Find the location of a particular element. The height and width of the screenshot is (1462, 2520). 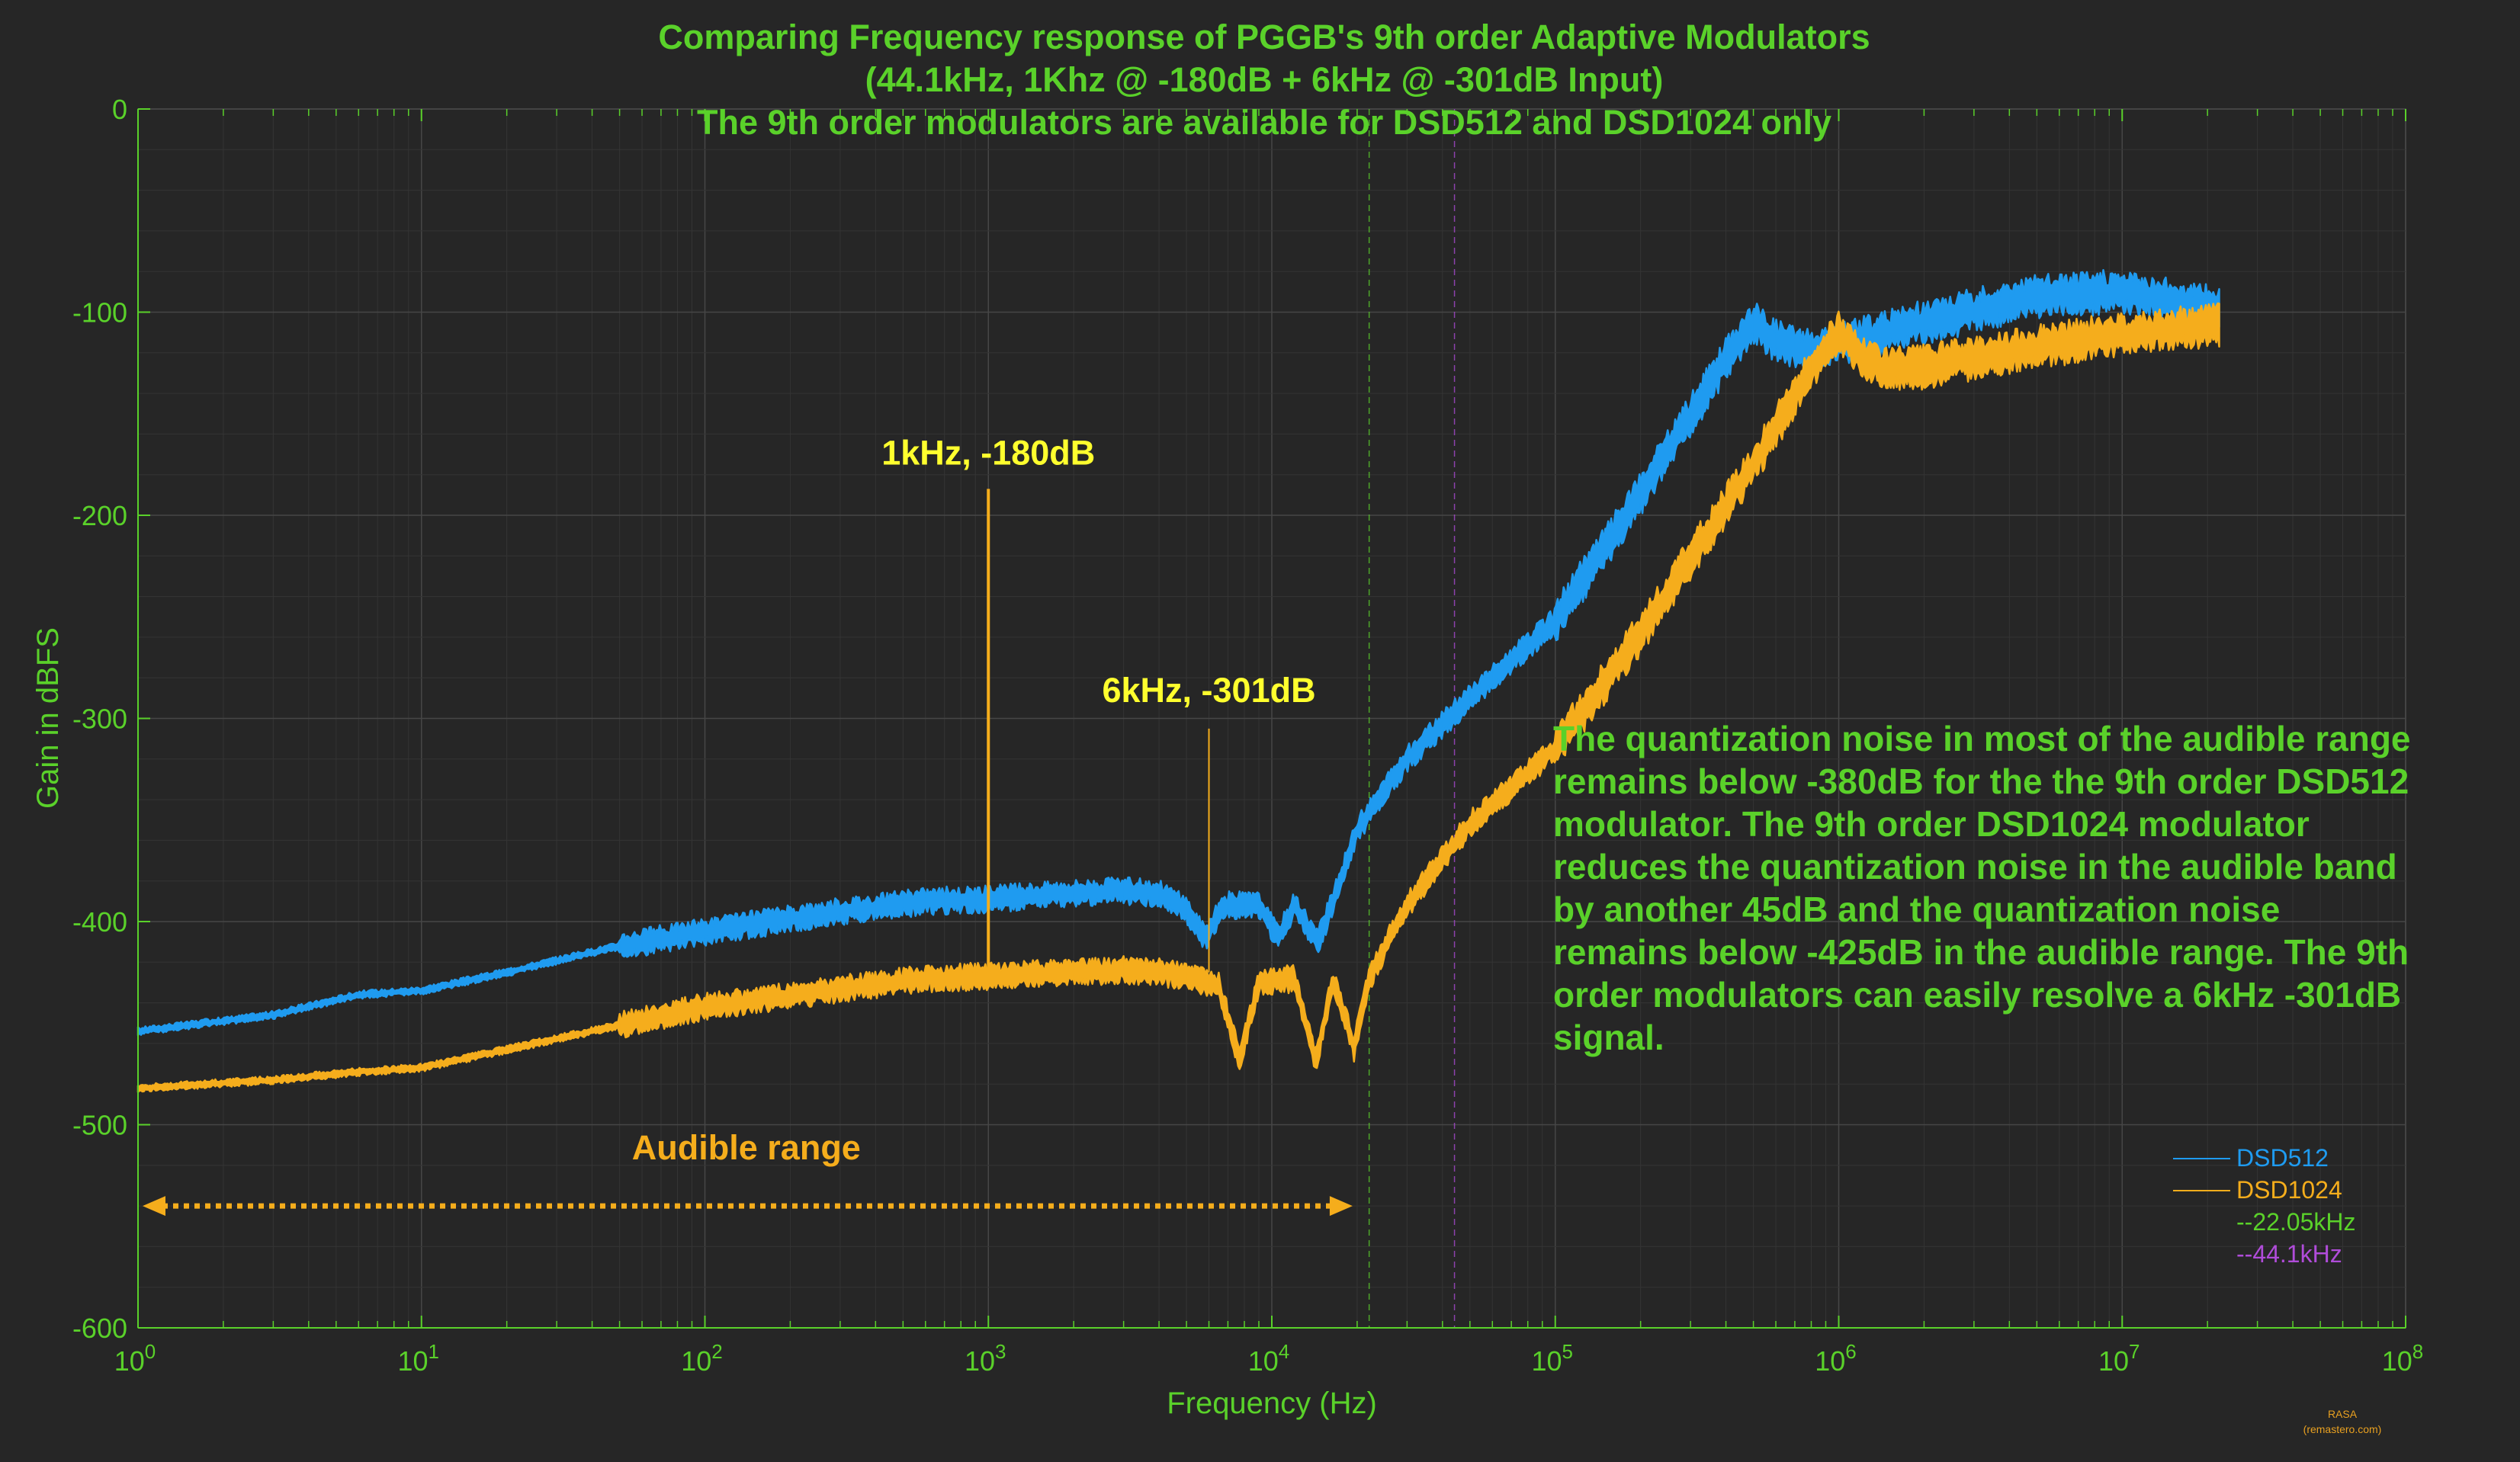

audible-range-arrowhead-right is located at coordinates (1341, 1206).